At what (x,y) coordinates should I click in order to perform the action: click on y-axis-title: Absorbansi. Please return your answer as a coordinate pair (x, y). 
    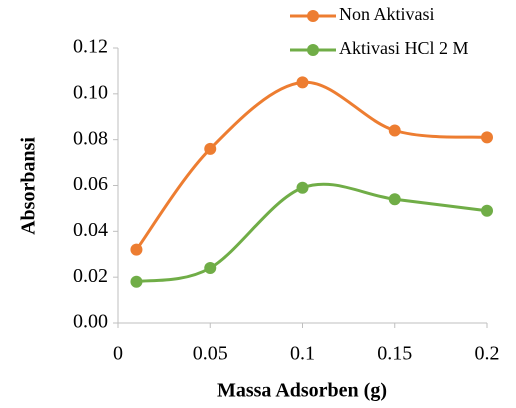
    Looking at the image, I should click on (29, 186).